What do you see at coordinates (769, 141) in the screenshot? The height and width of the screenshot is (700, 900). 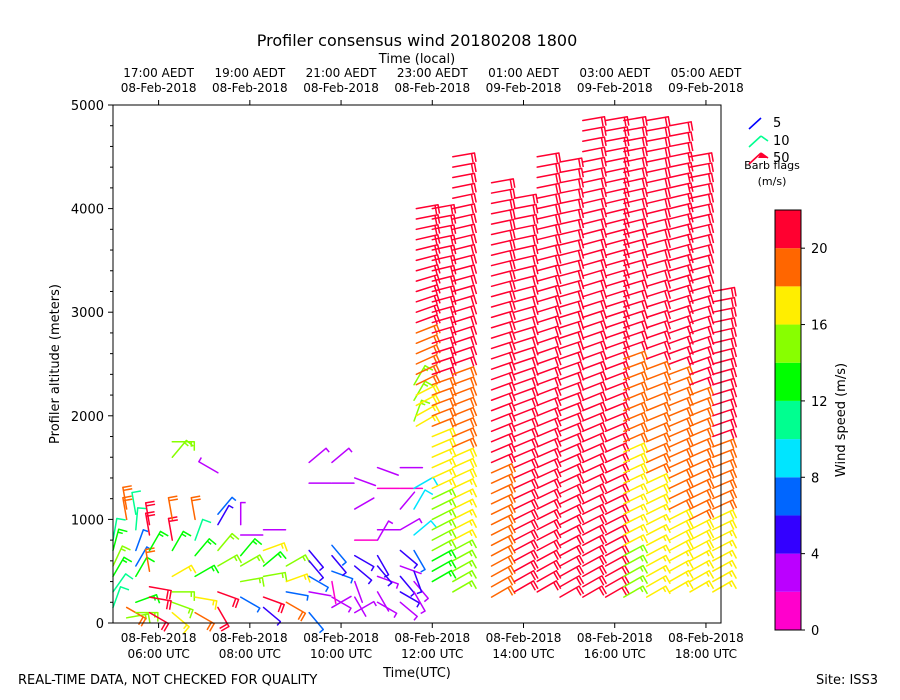 I see `barb-legend-item: 10` at bounding box center [769, 141].